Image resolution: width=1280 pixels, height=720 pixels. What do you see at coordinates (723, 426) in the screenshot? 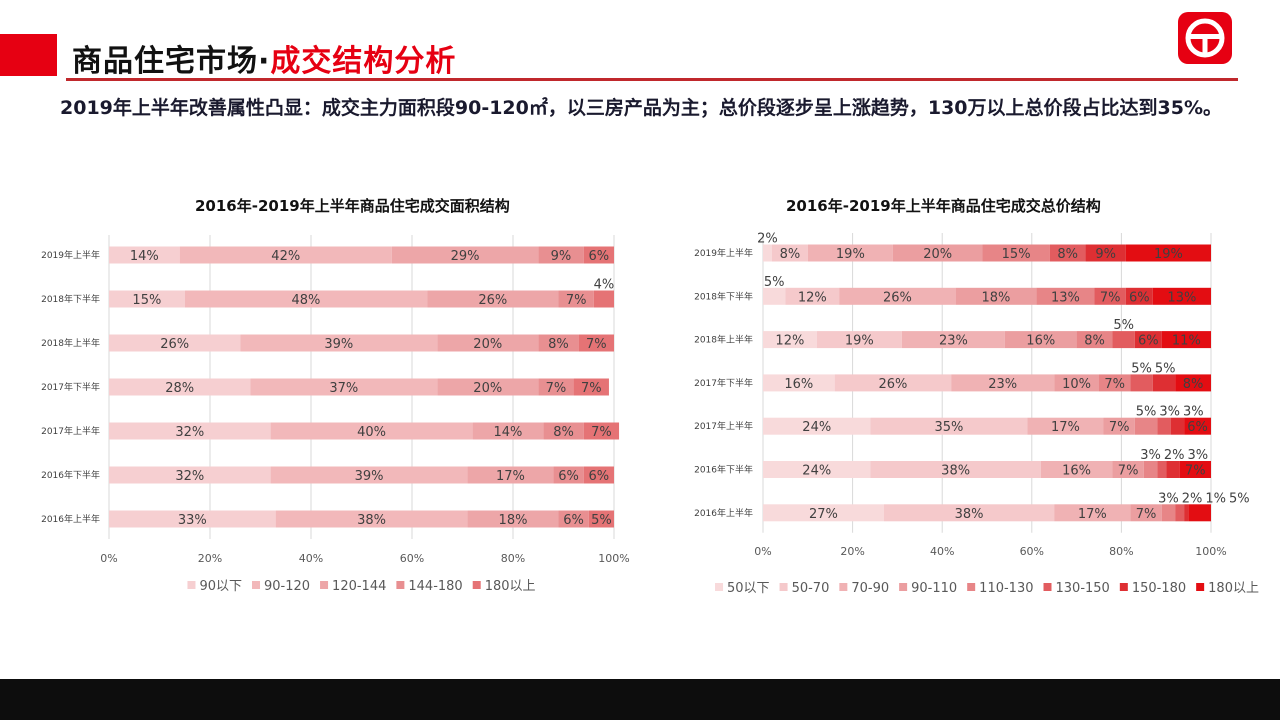
I see `category-label: 2017年上半年` at bounding box center [723, 426].